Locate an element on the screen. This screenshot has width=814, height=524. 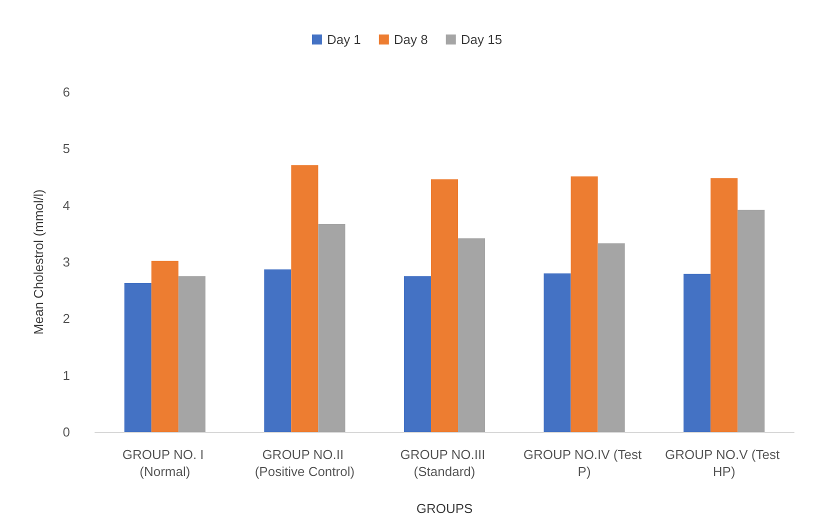
x-tick-label: GROUP NO.V (Test HP) is located at coordinates (724, 463).